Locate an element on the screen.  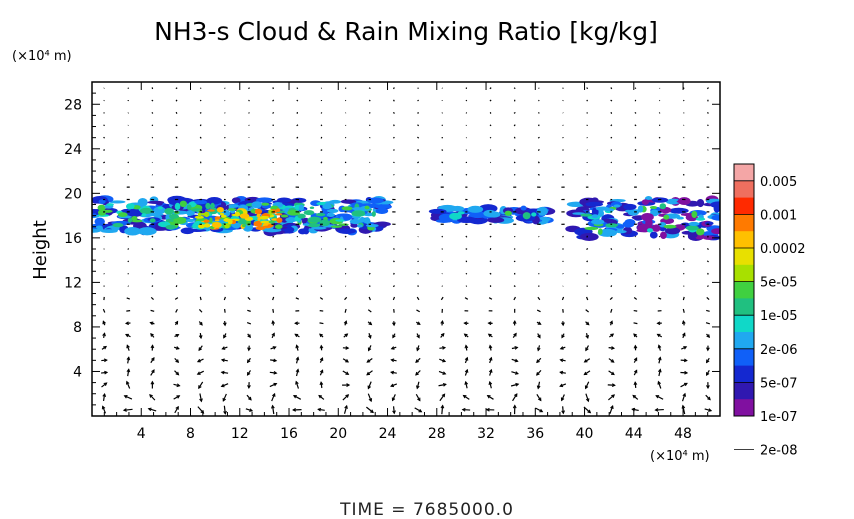
x-tick-label: 8 is located at coordinates (190, 434).